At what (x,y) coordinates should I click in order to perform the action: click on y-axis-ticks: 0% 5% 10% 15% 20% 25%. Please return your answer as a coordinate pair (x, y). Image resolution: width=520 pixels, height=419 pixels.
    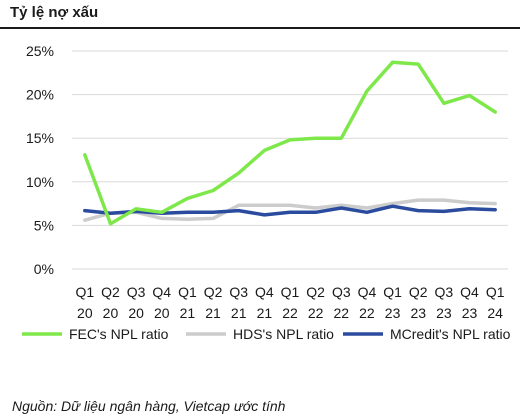
    Looking at the image, I should click on (40, 160).